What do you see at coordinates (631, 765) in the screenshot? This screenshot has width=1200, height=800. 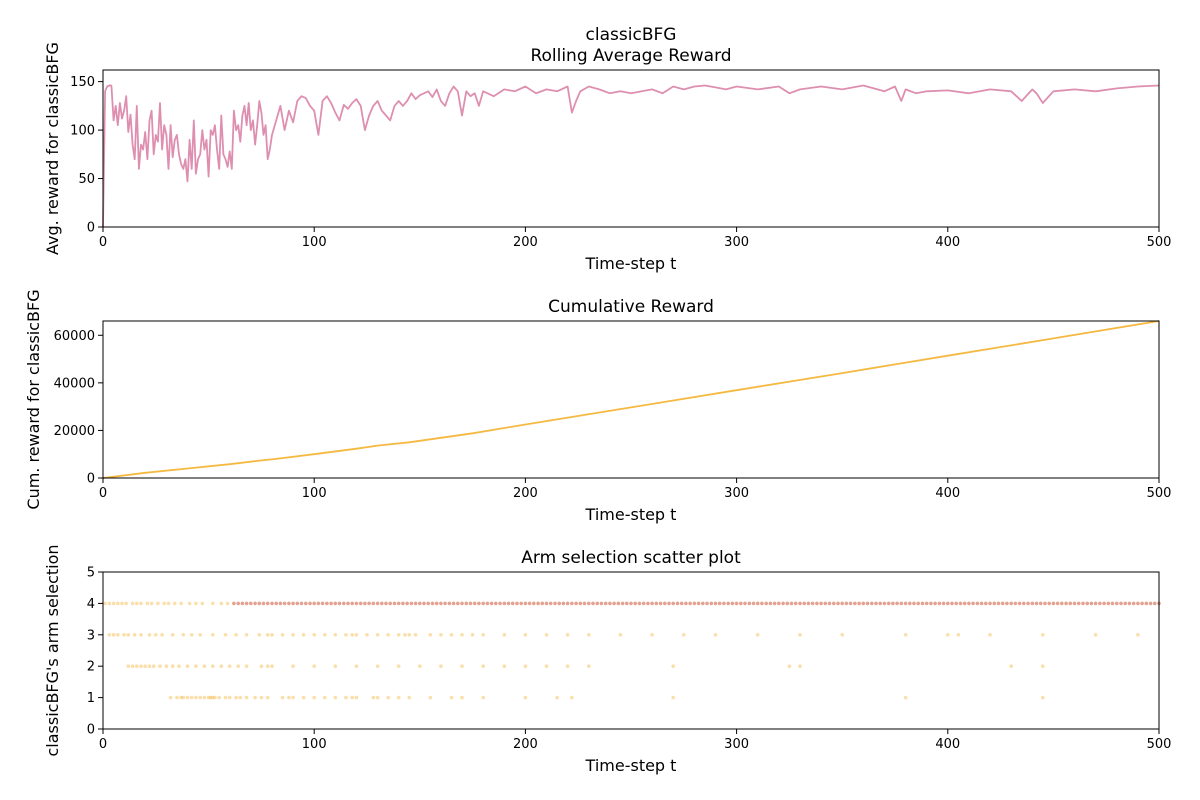 I see `x-axis-label: Time-step t` at bounding box center [631, 765].